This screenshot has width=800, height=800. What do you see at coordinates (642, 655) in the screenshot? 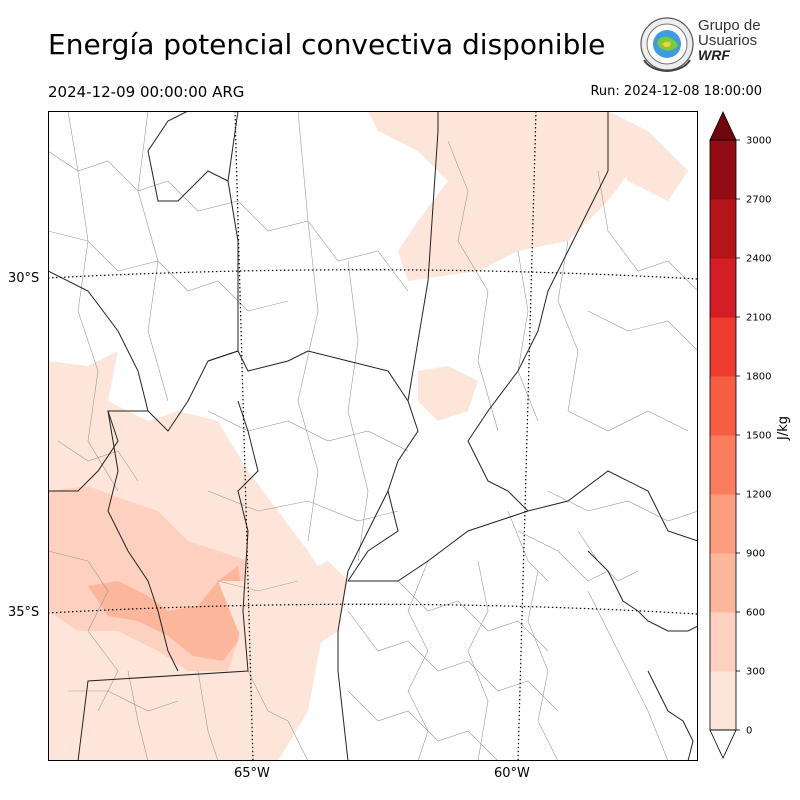
I see `coastline` at bounding box center [642, 655].